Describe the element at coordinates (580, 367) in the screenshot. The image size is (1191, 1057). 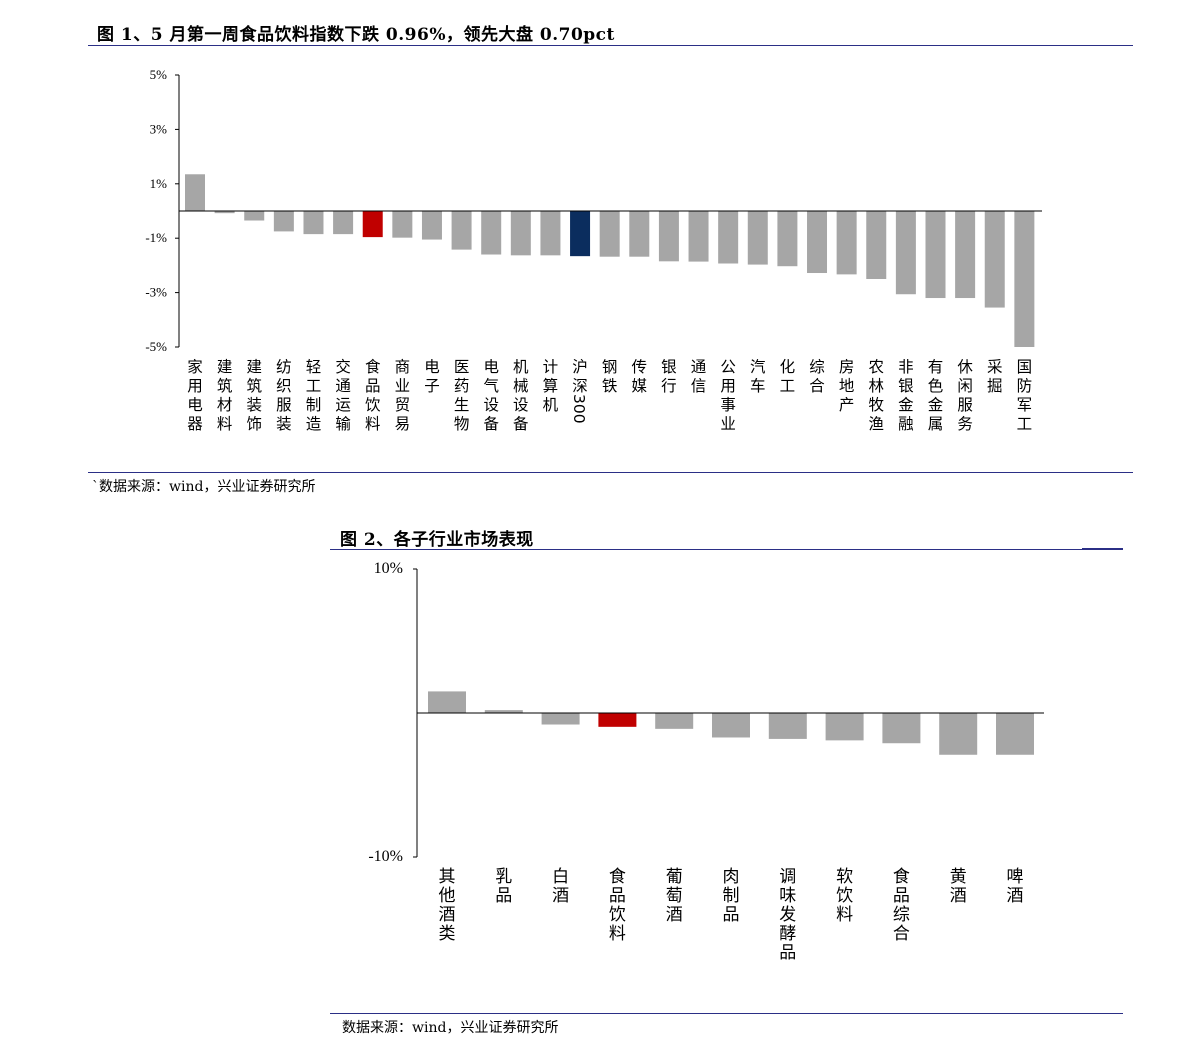
I see `fig1-category-label: 沪` at that location.